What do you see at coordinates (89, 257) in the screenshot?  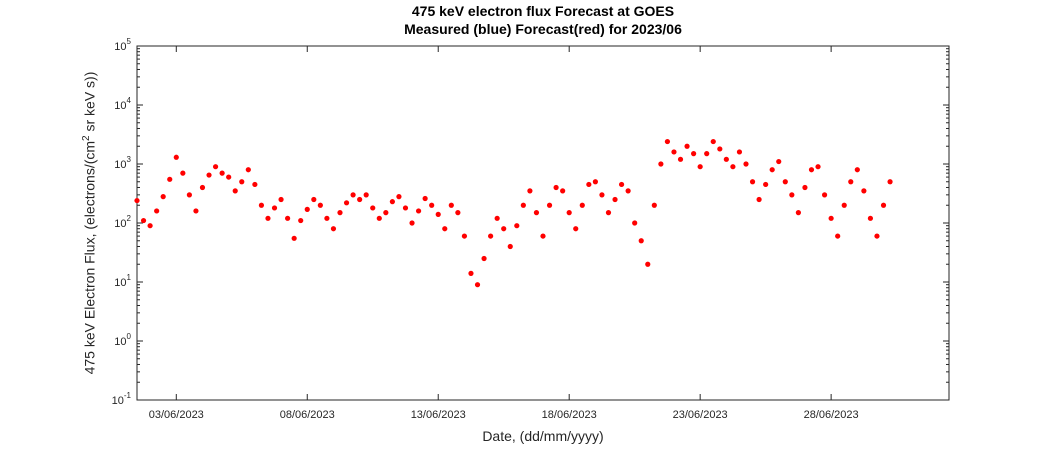 I see `y-axis-label-prefix: 475 keV Electron Flux, (electrons/(cm` at bounding box center [89, 257].